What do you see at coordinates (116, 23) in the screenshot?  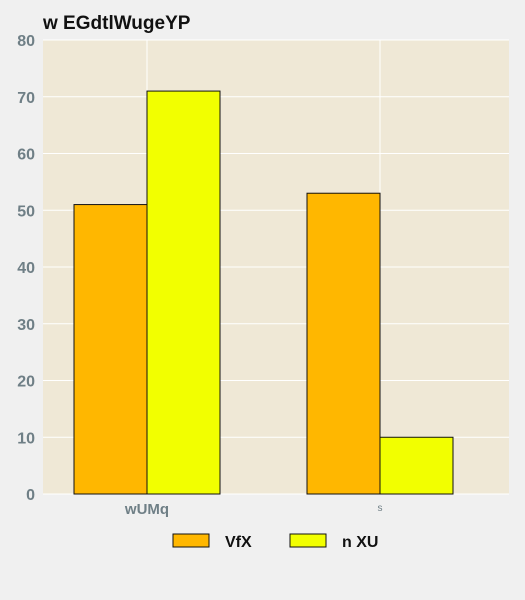 I see `chart-title: w EGdtlWugeYP` at bounding box center [116, 23].